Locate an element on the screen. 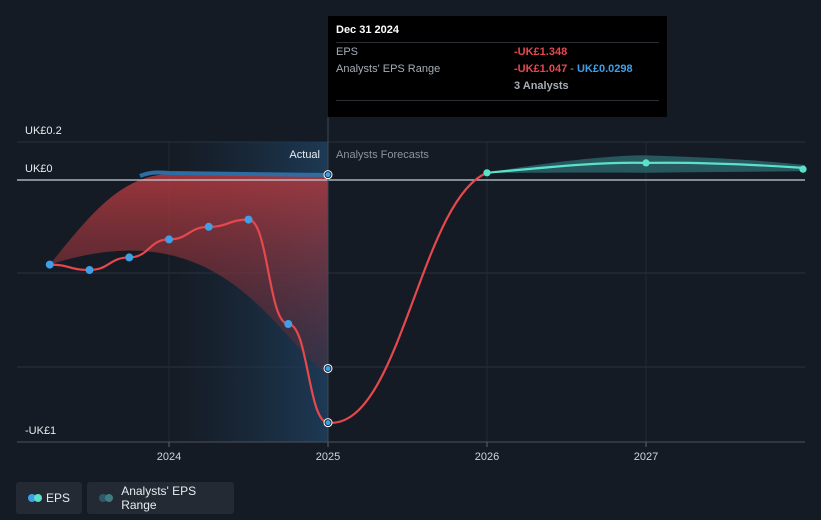 The height and width of the screenshot is (520, 821). x-tick-label: 2026 is located at coordinates (487, 457).